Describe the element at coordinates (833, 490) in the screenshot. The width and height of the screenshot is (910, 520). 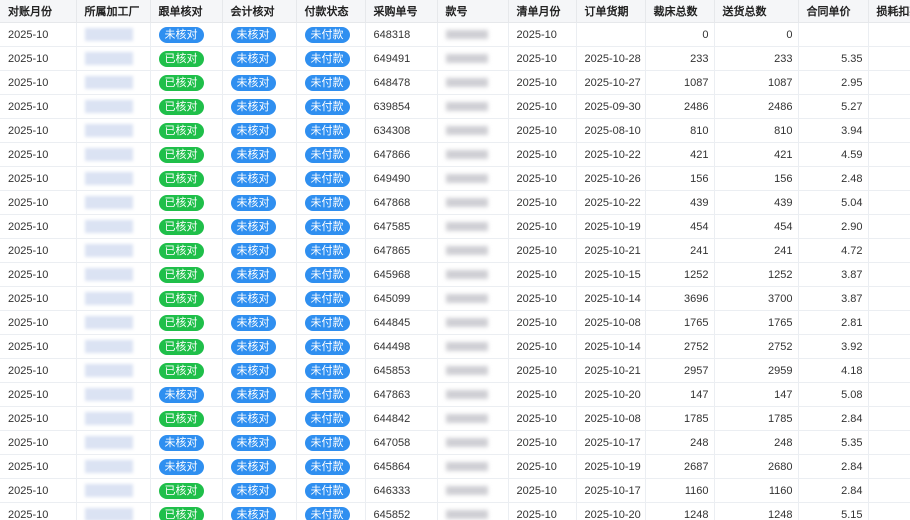
I see `cell: 2.84` at that location.